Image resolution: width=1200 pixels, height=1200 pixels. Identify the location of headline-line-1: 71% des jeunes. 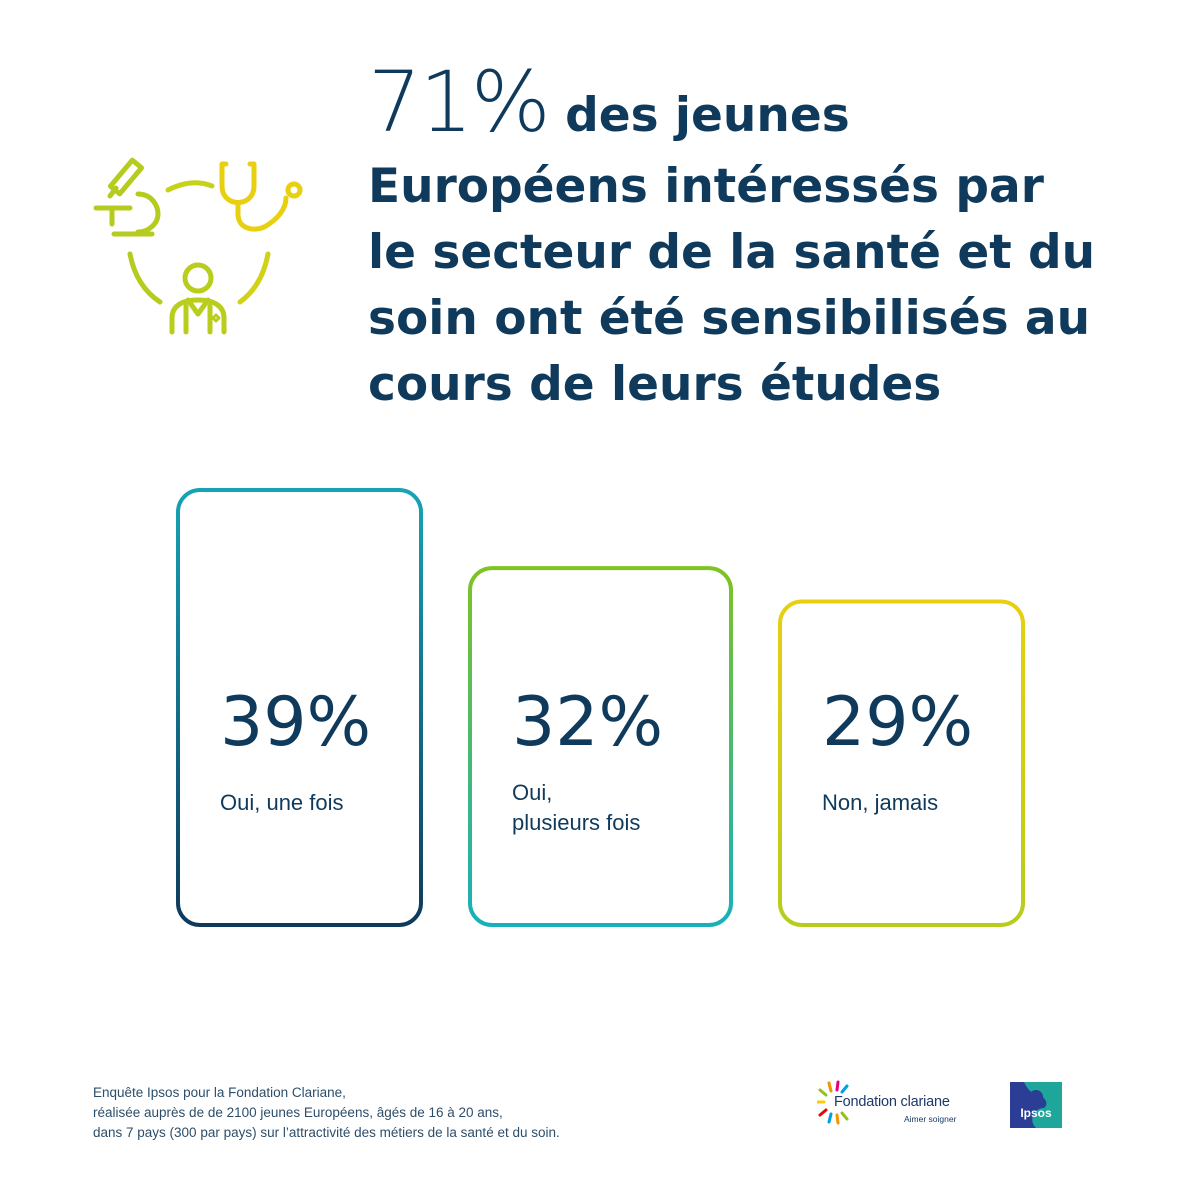
(768, 107).